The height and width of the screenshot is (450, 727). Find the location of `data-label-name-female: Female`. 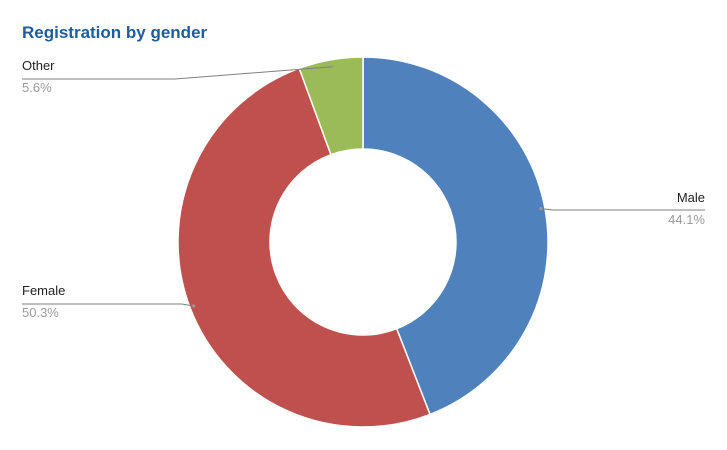

data-label-name-female: Female is located at coordinates (43, 290).